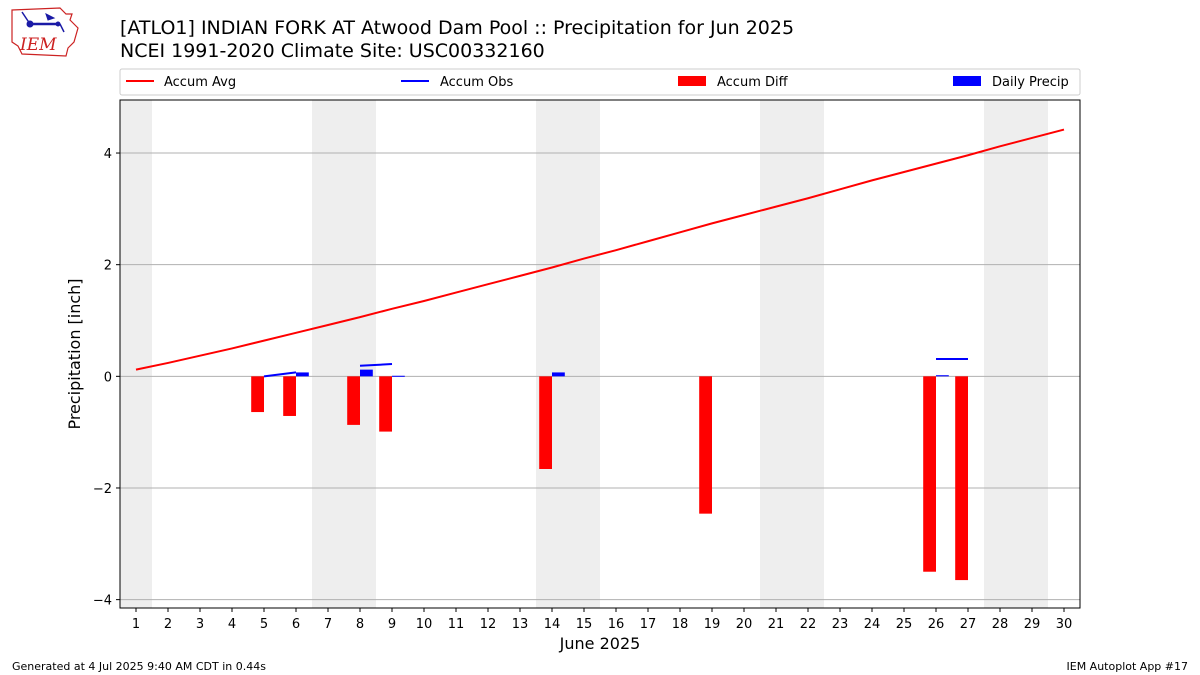 This screenshot has height=675, width=1200. I want to click on x-tick-label-25: 25, so click(904, 624).